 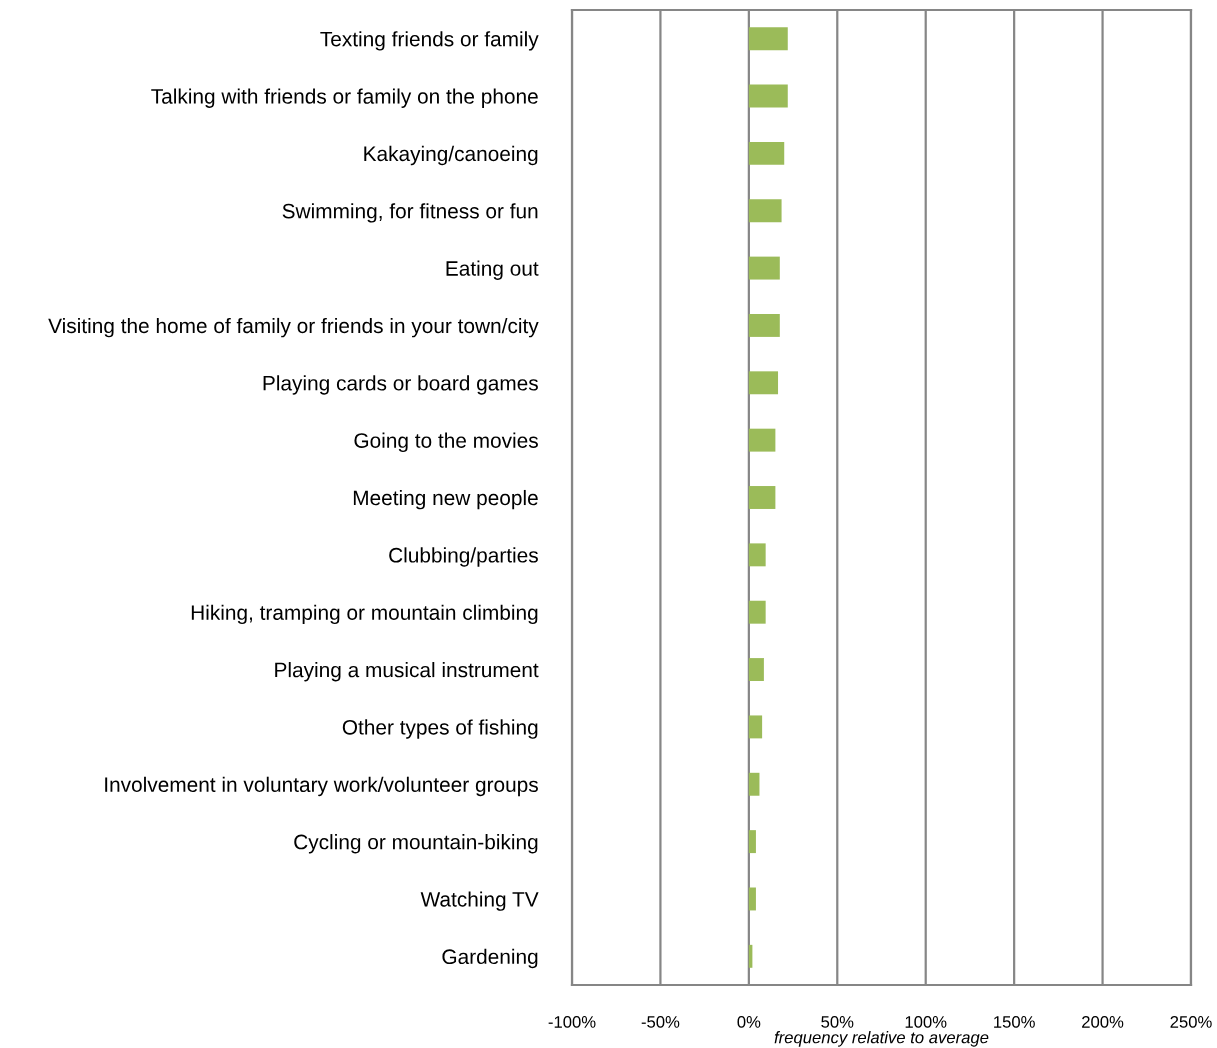 I want to click on x-axis-title: frequency relative to average, so click(x=881, y=1039).